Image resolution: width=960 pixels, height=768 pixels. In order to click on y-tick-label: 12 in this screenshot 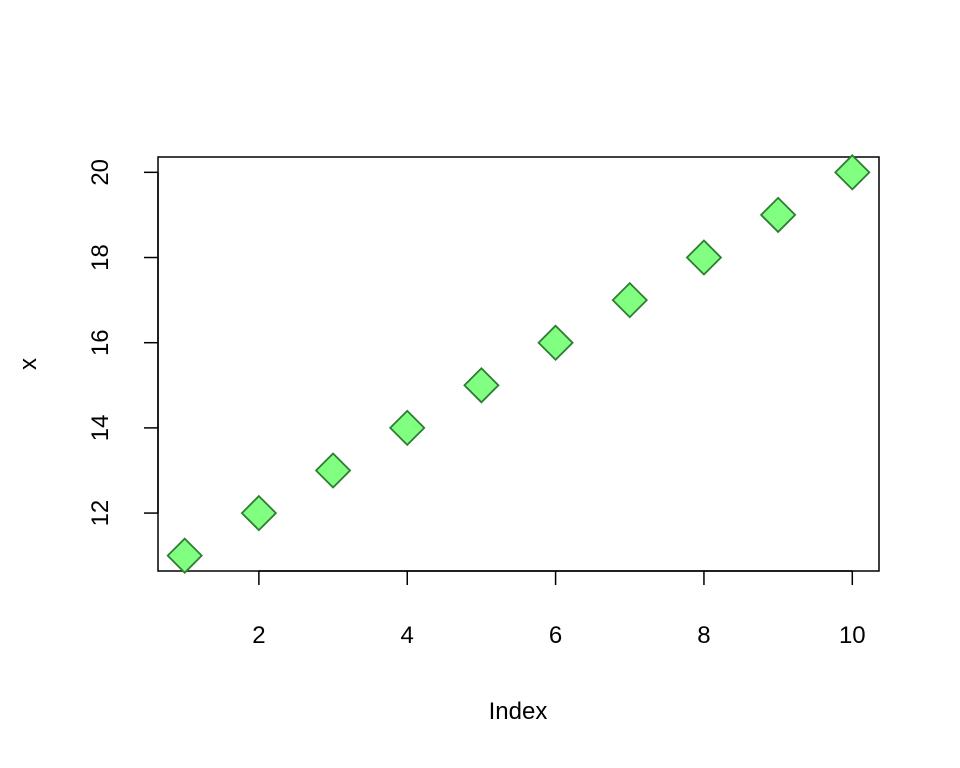, I will do `click(100, 513)`.